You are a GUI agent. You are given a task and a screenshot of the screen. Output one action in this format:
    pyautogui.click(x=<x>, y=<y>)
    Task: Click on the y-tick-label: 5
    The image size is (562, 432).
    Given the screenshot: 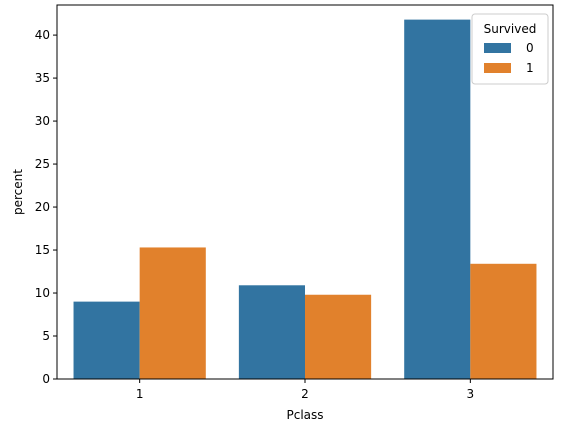 What is the action you would take?
    pyautogui.click(x=46, y=336)
    